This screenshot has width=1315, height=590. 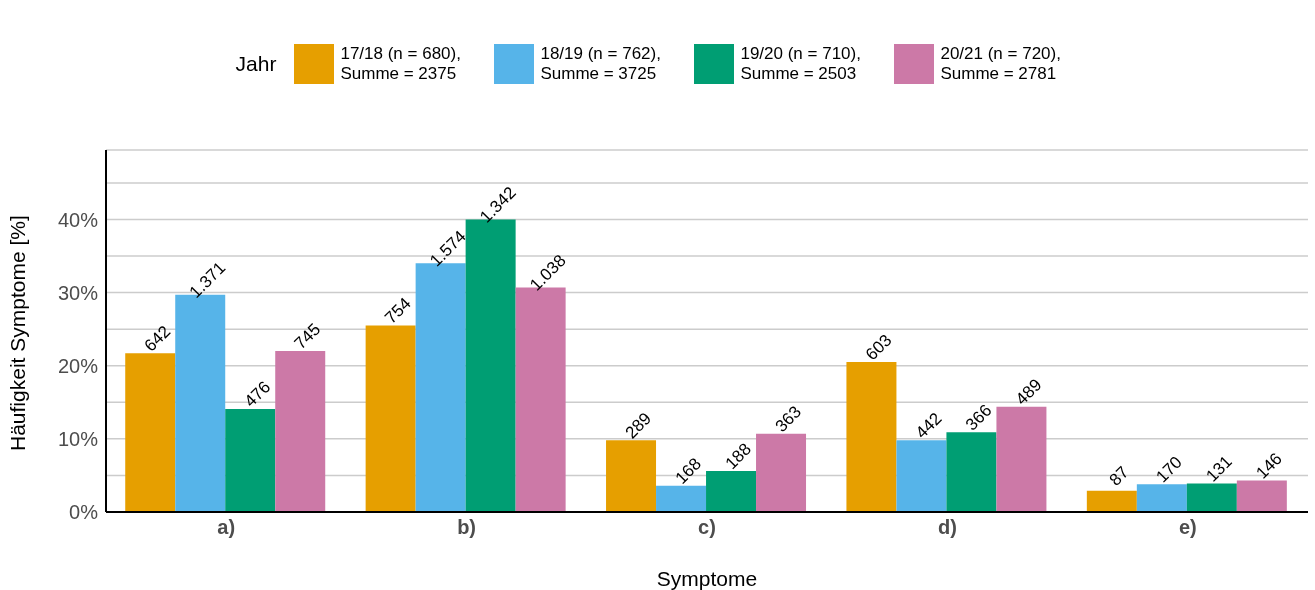 I want to click on x-tick-label: a), so click(x=226, y=527).